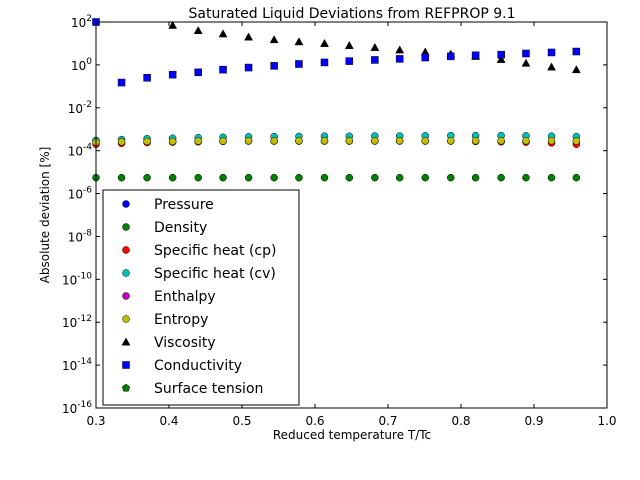  I want to click on x-tick-label: 0.4, so click(168, 421).